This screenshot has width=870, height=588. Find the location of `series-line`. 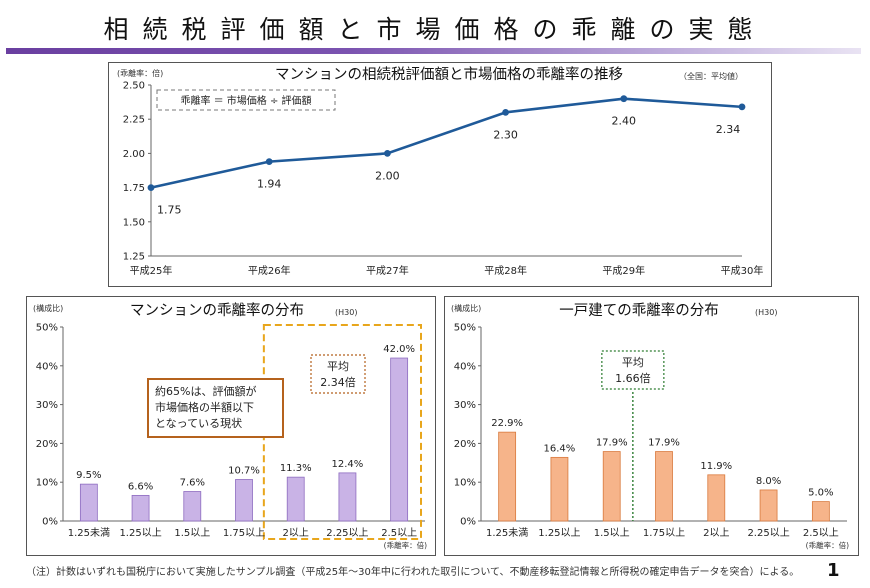

series-line is located at coordinates (446, 143).